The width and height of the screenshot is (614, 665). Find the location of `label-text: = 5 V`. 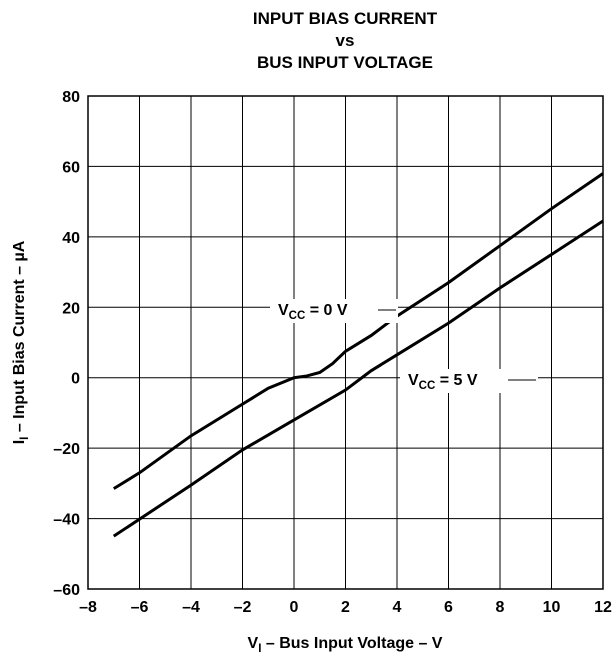

label-text: = 5 V is located at coordinates (456, 380).